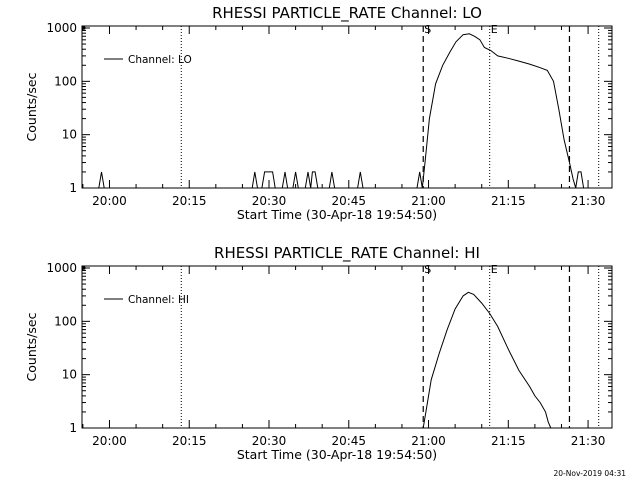 The image size is (640, 484). What do you see at coordinates (590, 473) in the screenshot?
I see `footer-timestamp: 20-Nov-2019 04:31` at bounding box center [590, 473].